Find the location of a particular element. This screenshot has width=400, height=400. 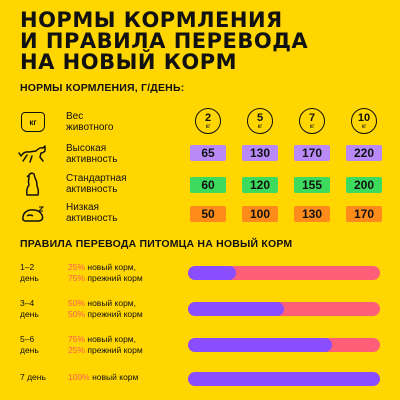

transition-description: 100% новый корм is located at coordinates (103, 377).